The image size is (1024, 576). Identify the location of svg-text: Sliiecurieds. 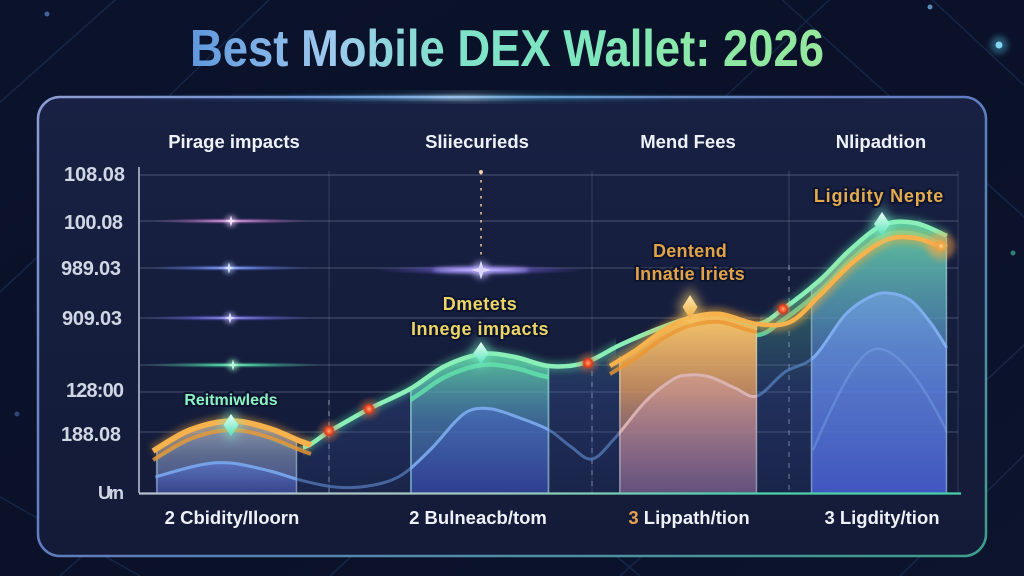
(477, 141).